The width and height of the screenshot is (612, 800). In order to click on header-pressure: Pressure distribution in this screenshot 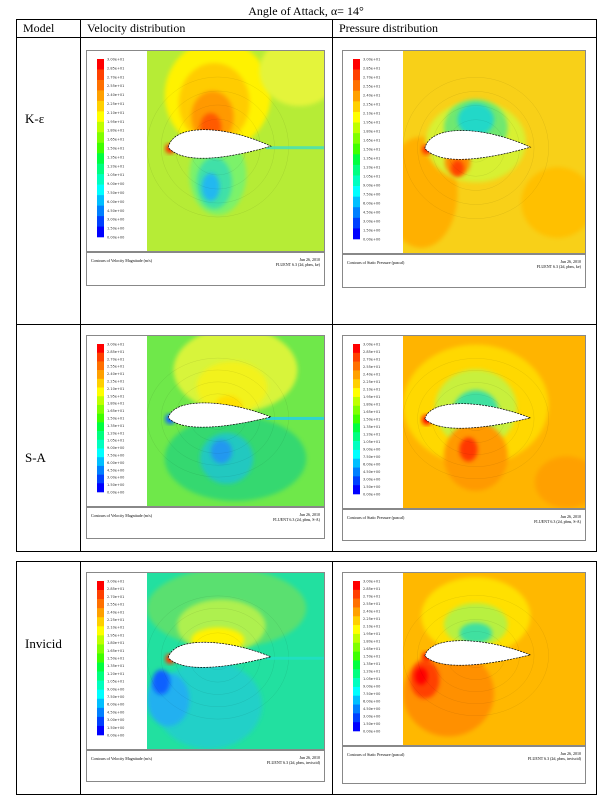, I will do `click(464, 28)`.